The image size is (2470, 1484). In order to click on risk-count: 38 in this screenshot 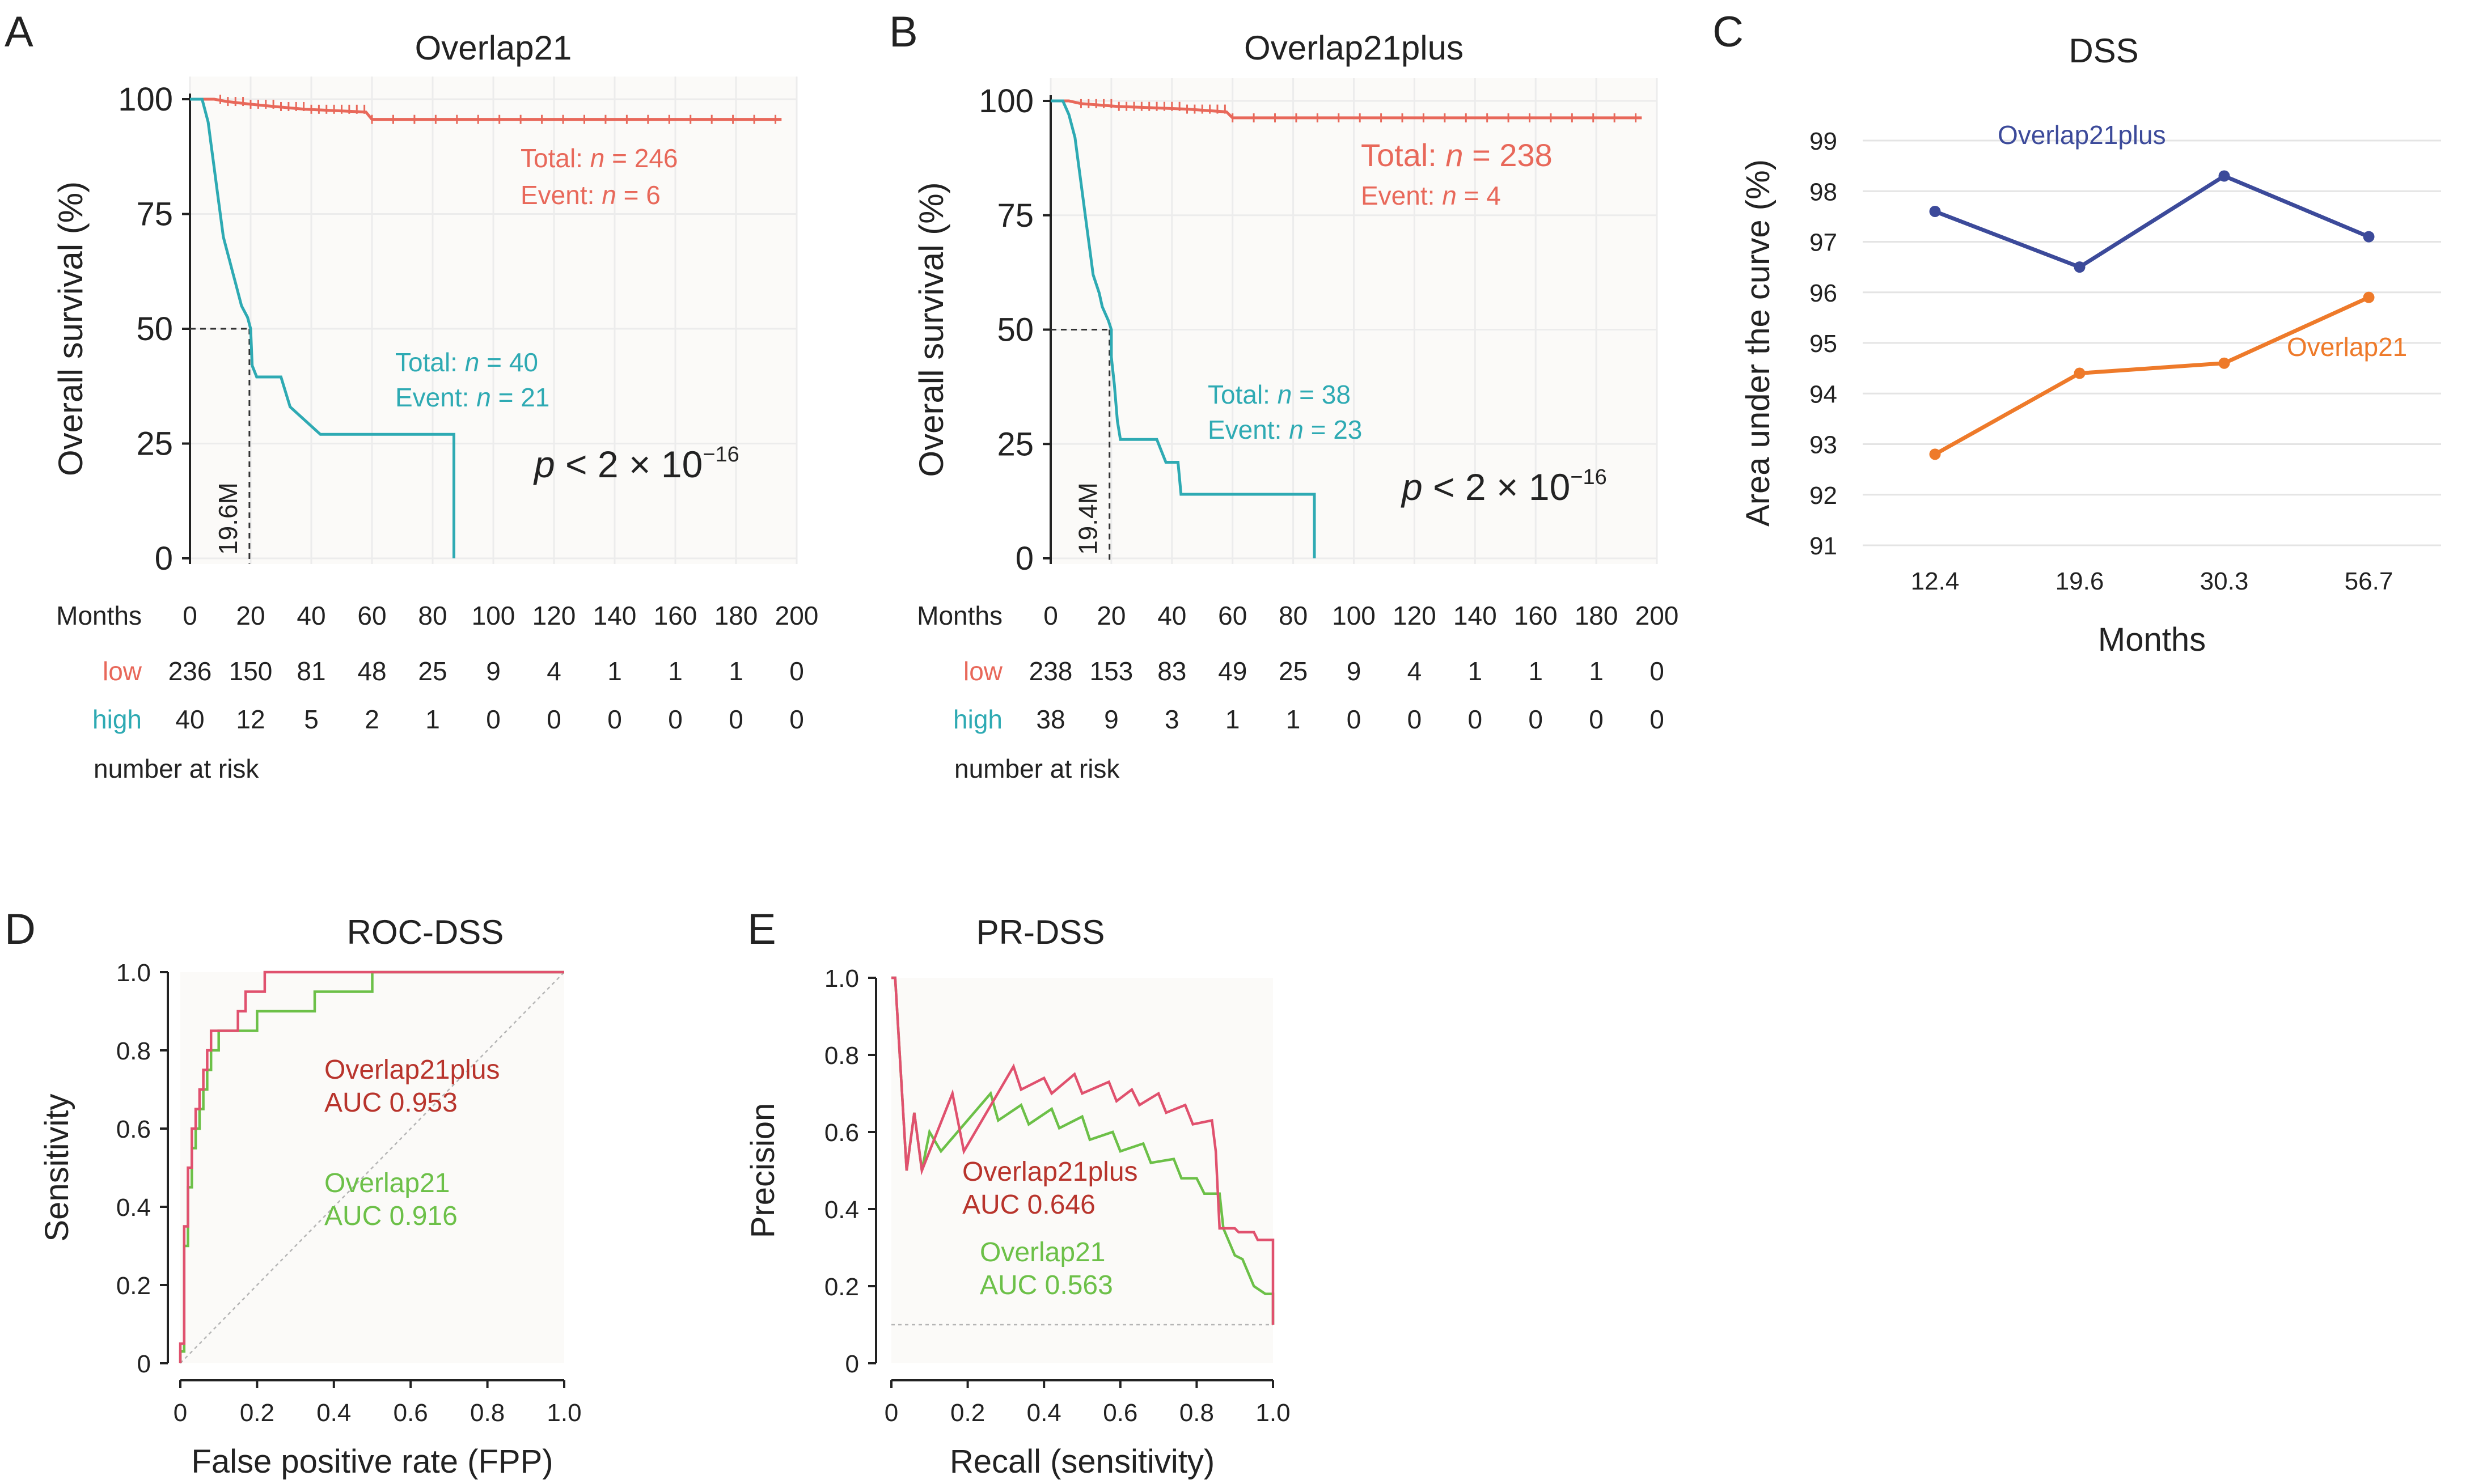, I will do `click(1050, 719)`.